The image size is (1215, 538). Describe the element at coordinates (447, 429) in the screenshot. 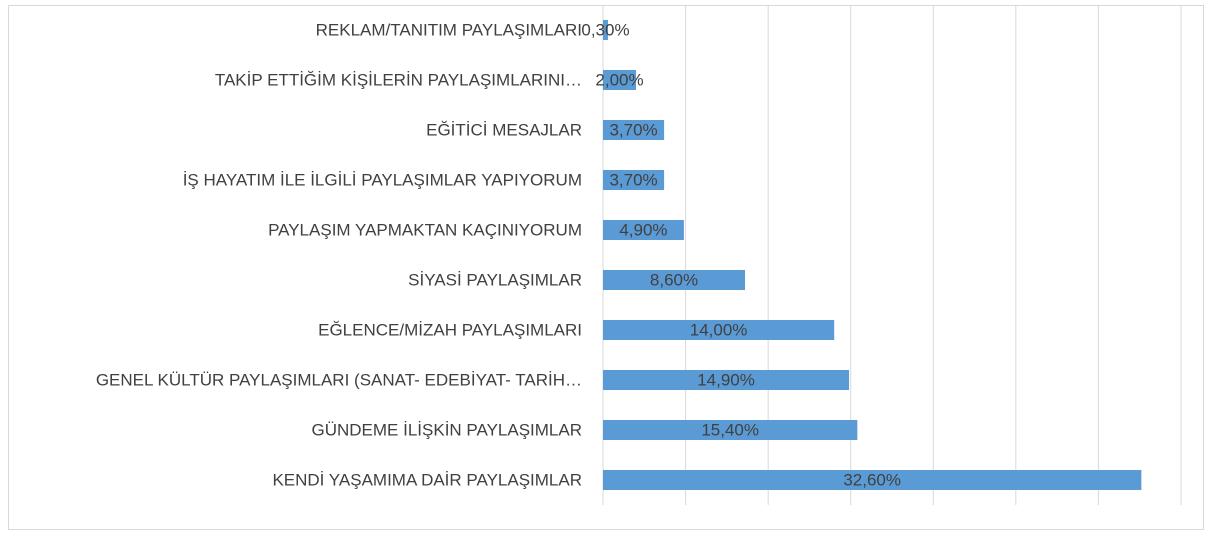

I see `y-tick-label: GÜNDEME İLİŞKİN PAYLAŞIMLAR` at that location.